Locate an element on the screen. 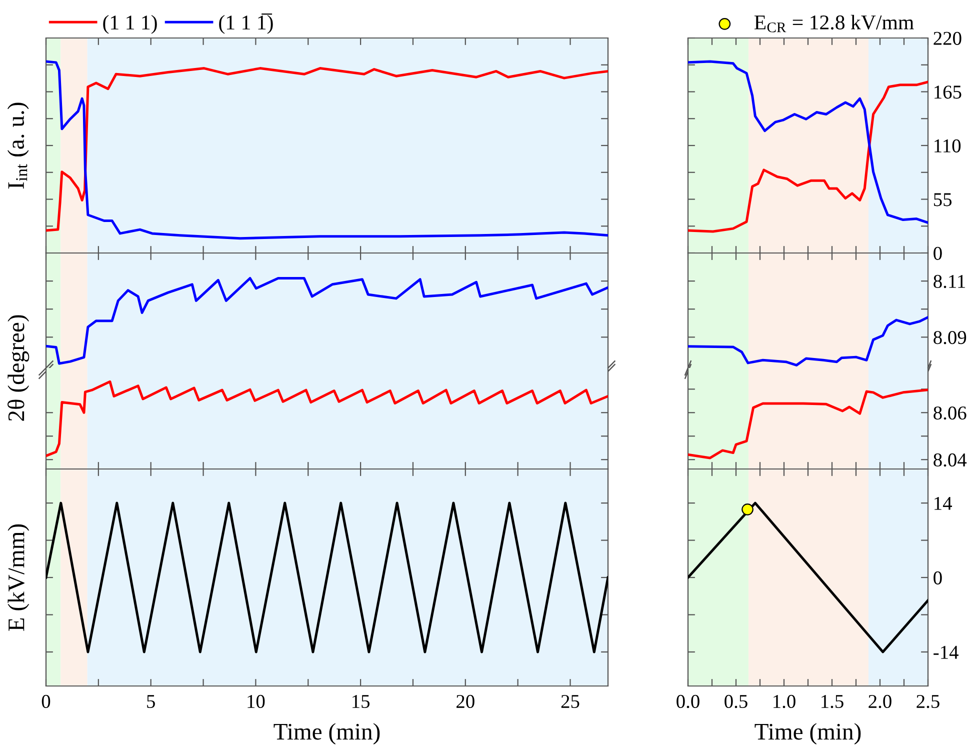  y-tick-label: 8.09 is located at coordinates (950, 337).